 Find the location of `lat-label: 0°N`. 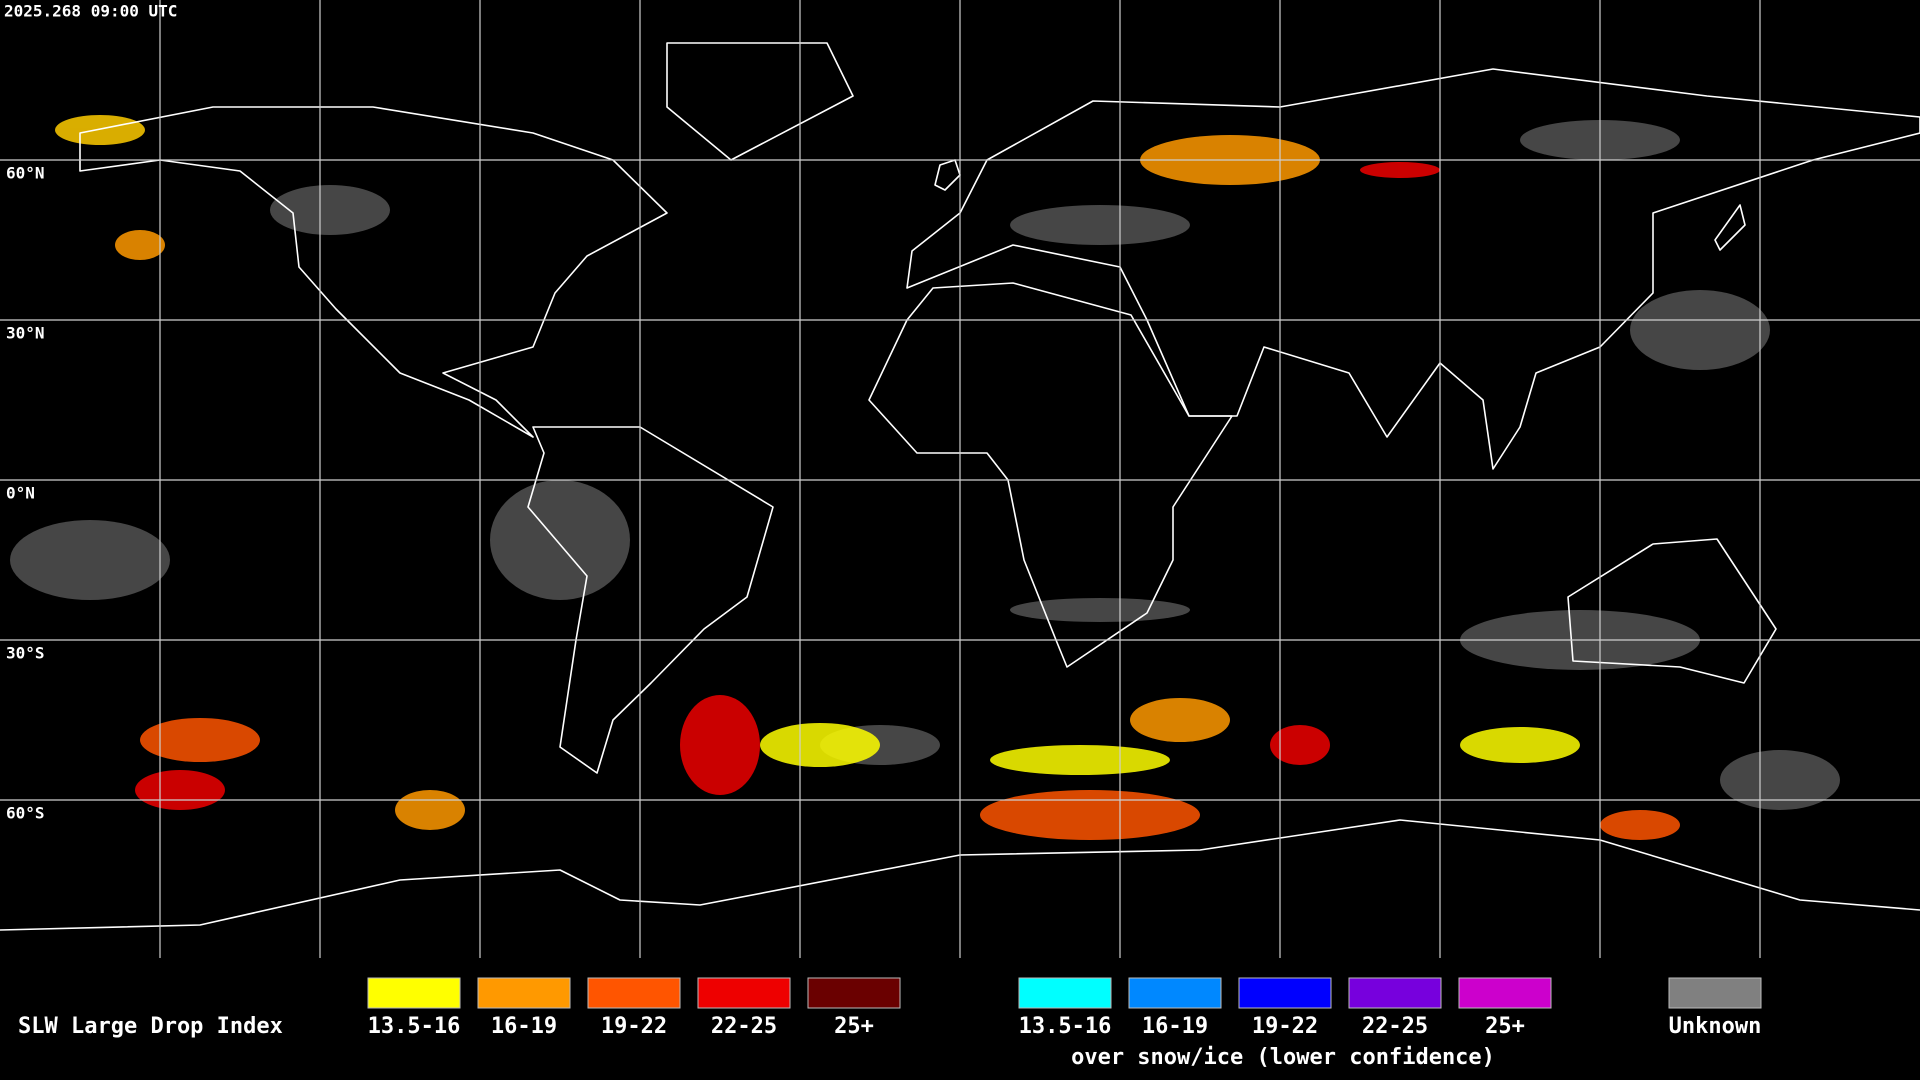

lat-label: 0°N is located at coordinates (20, 493).